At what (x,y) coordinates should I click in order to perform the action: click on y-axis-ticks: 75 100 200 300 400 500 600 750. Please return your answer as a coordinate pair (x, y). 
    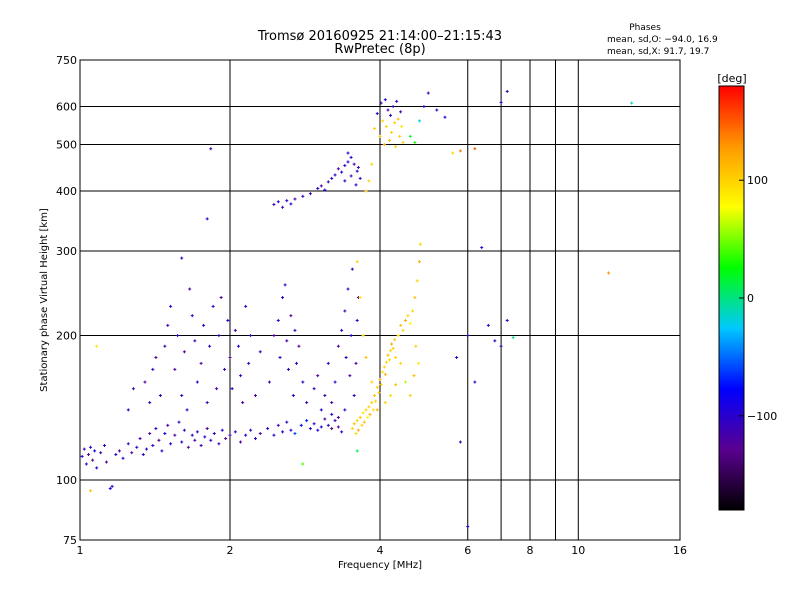
    Looking at the image, I should click on (66, 300).